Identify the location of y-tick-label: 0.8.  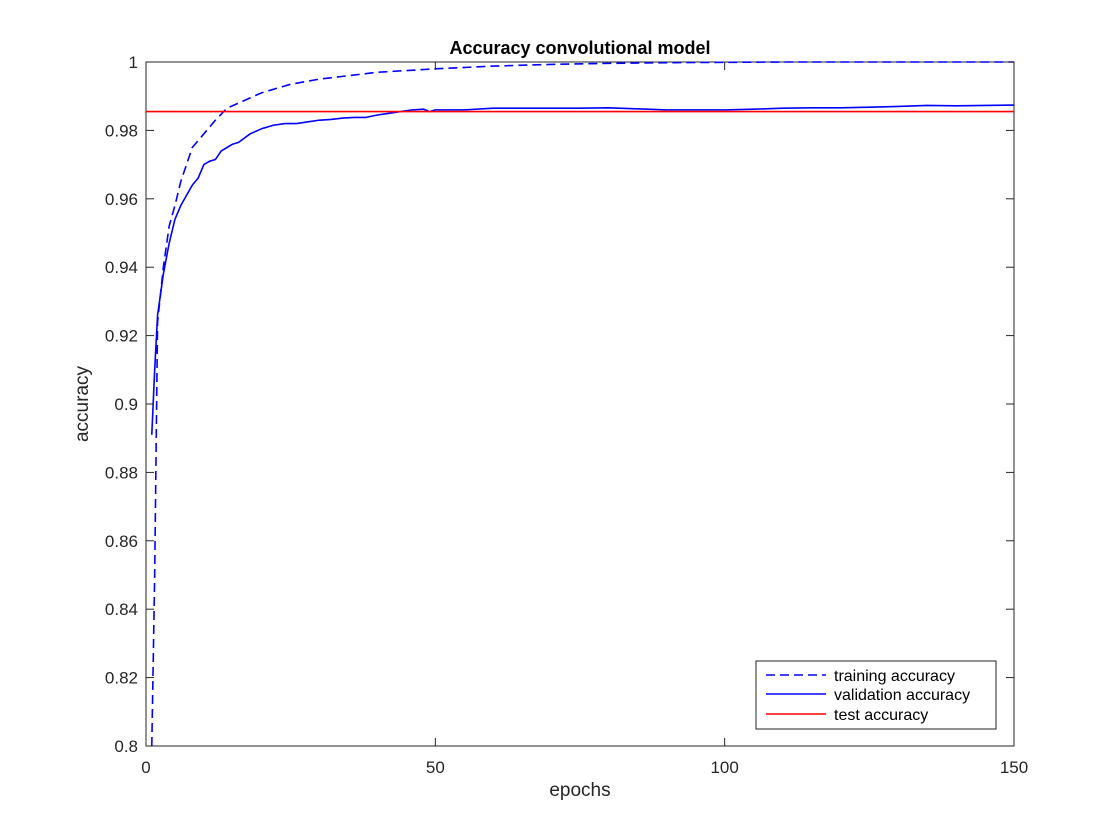
(126, 746).